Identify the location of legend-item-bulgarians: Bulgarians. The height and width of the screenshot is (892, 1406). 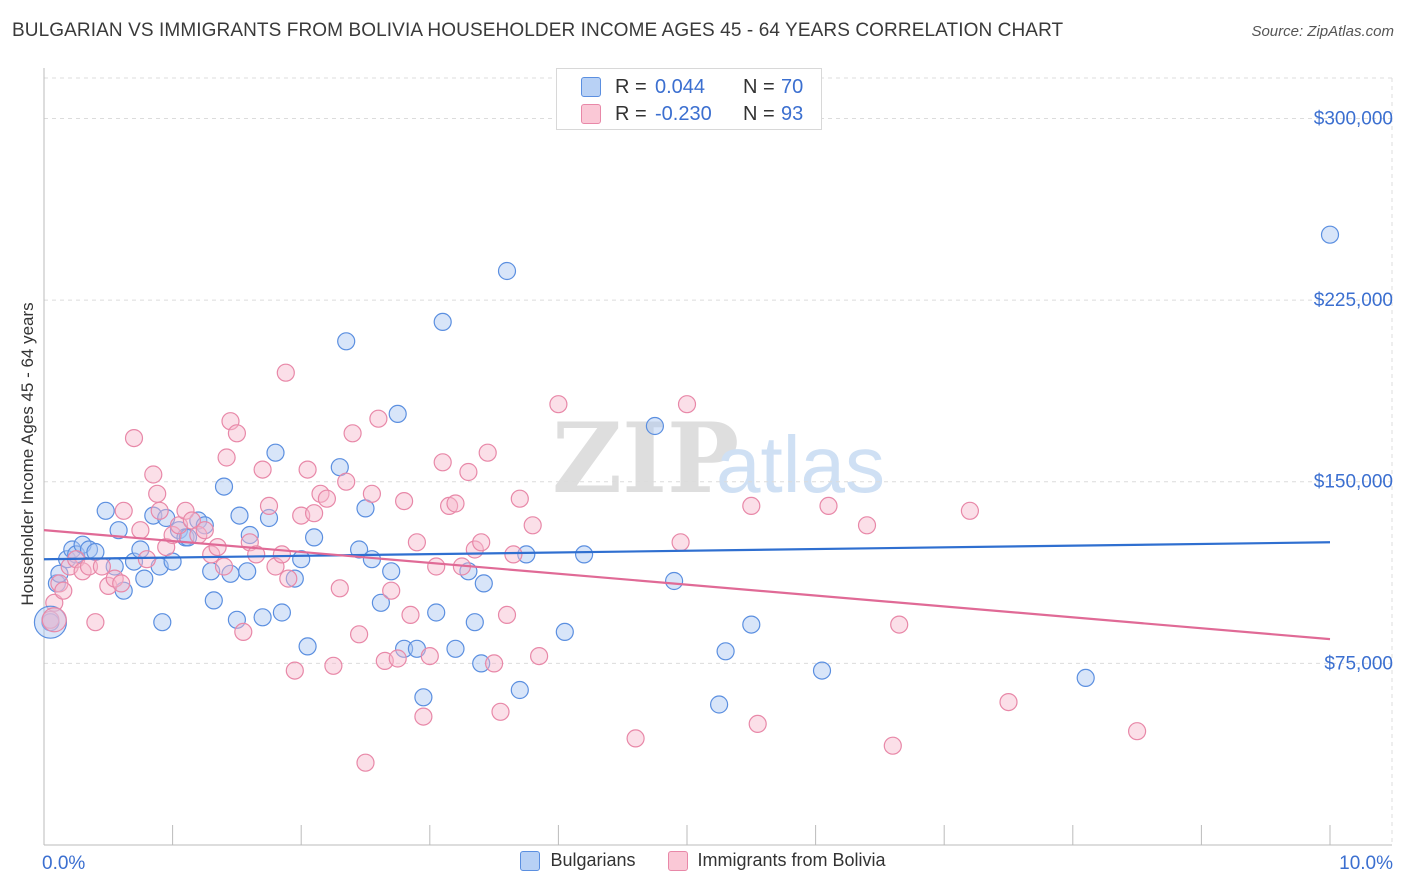
(578, 860).